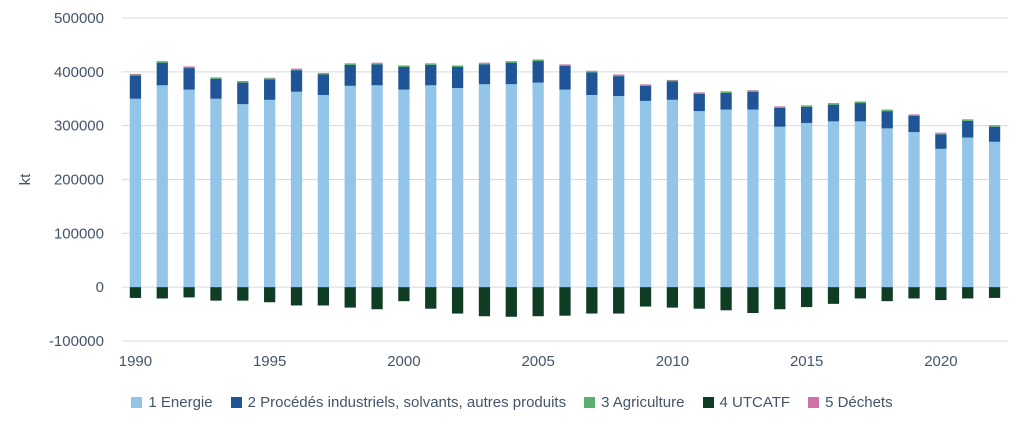 Image resolution: width=1024 pixels, height=426 pixels. Describe the element at coordinates (431, 186) in the screenshot. I see `bar-segment-2001-s1` at that location.